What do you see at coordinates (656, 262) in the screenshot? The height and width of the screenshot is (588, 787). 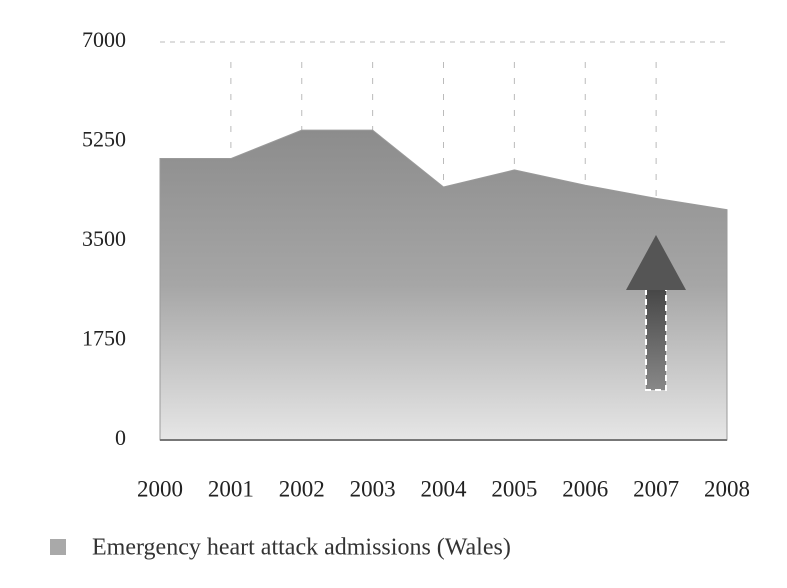 I see `arrow-head` at bounding box center [656, 262].